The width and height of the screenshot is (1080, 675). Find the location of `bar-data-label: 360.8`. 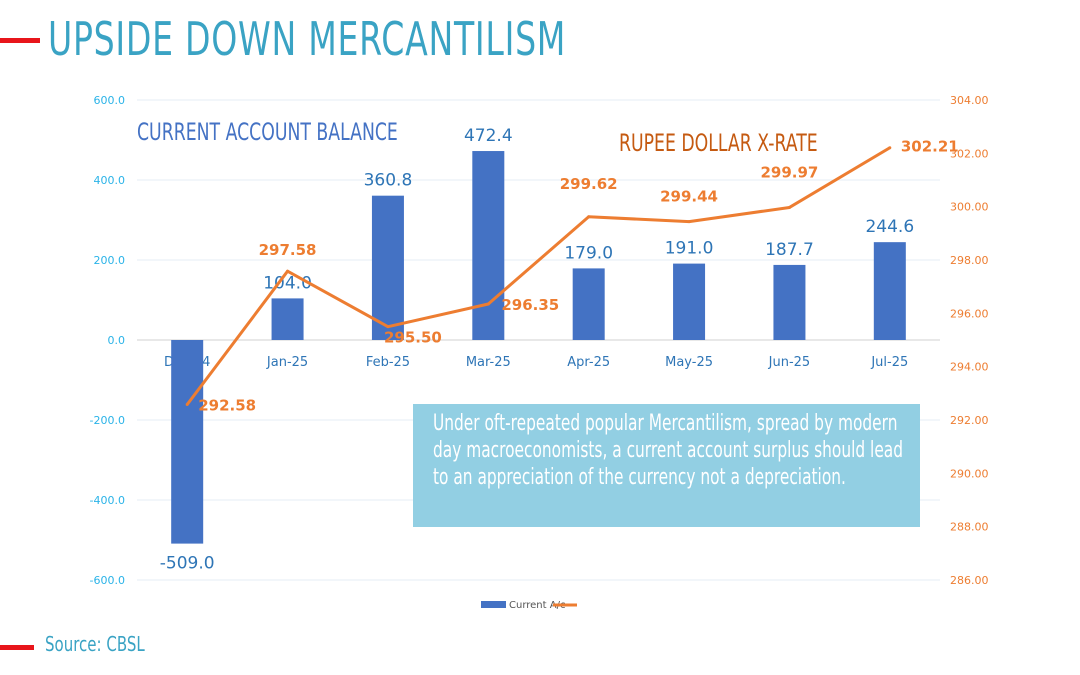

bar-data-label: 360.8 is located at coordinates (388, 181).